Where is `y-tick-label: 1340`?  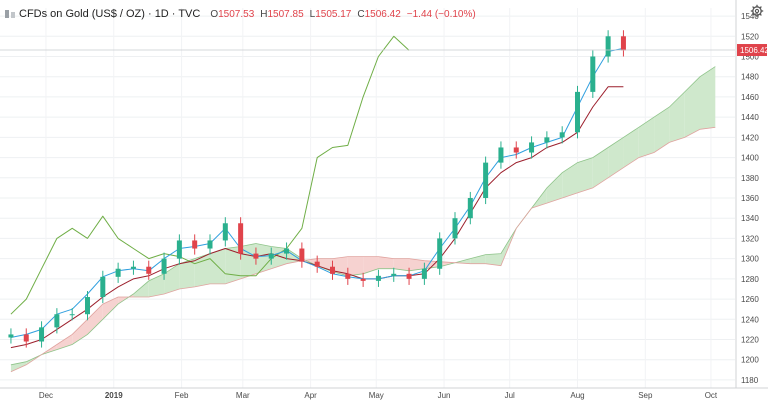
y-tick-label: 1340 is located at coordinates (750, 218).